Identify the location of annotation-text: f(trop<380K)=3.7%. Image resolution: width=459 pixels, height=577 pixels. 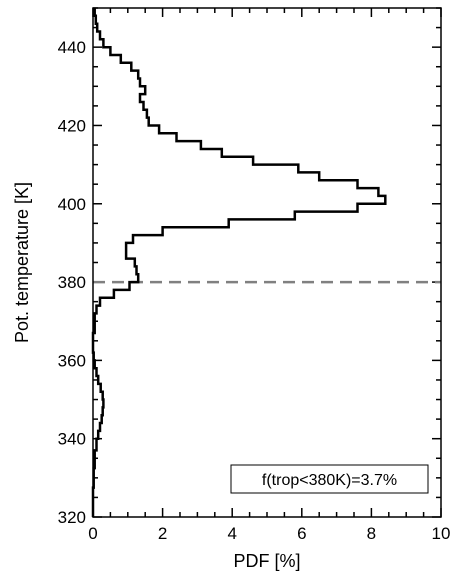
(329, 480).